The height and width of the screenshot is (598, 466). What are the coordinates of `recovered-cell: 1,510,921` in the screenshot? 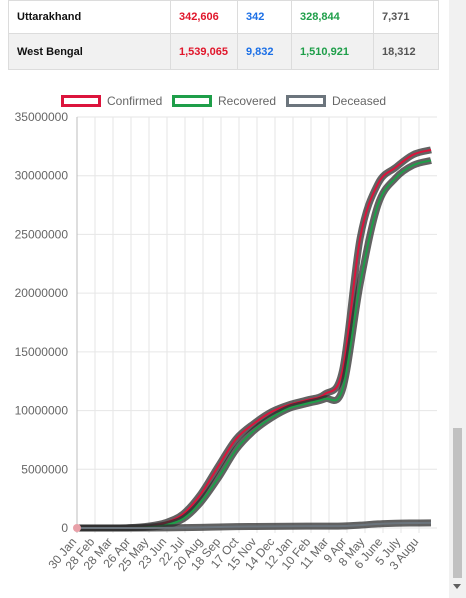 It's located at (332, 51).